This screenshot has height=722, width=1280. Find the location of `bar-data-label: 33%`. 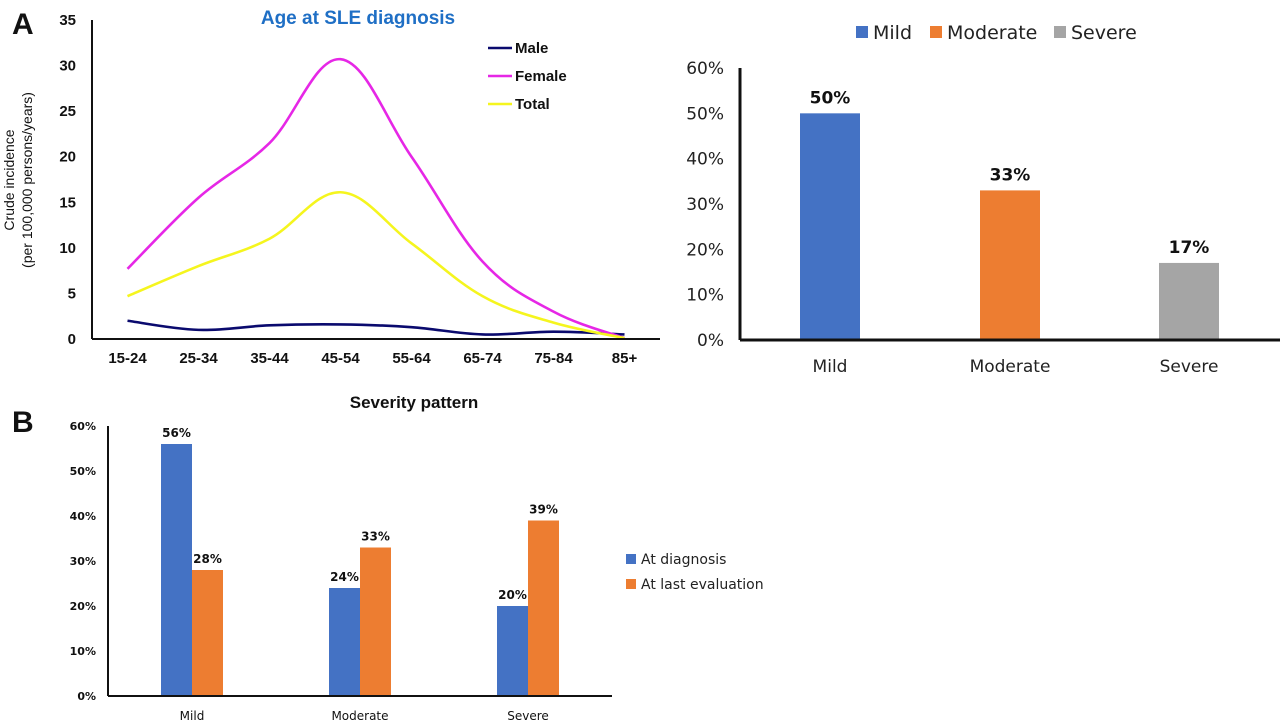

bar-data-label: 33% is located at coordinates (1010, 175).